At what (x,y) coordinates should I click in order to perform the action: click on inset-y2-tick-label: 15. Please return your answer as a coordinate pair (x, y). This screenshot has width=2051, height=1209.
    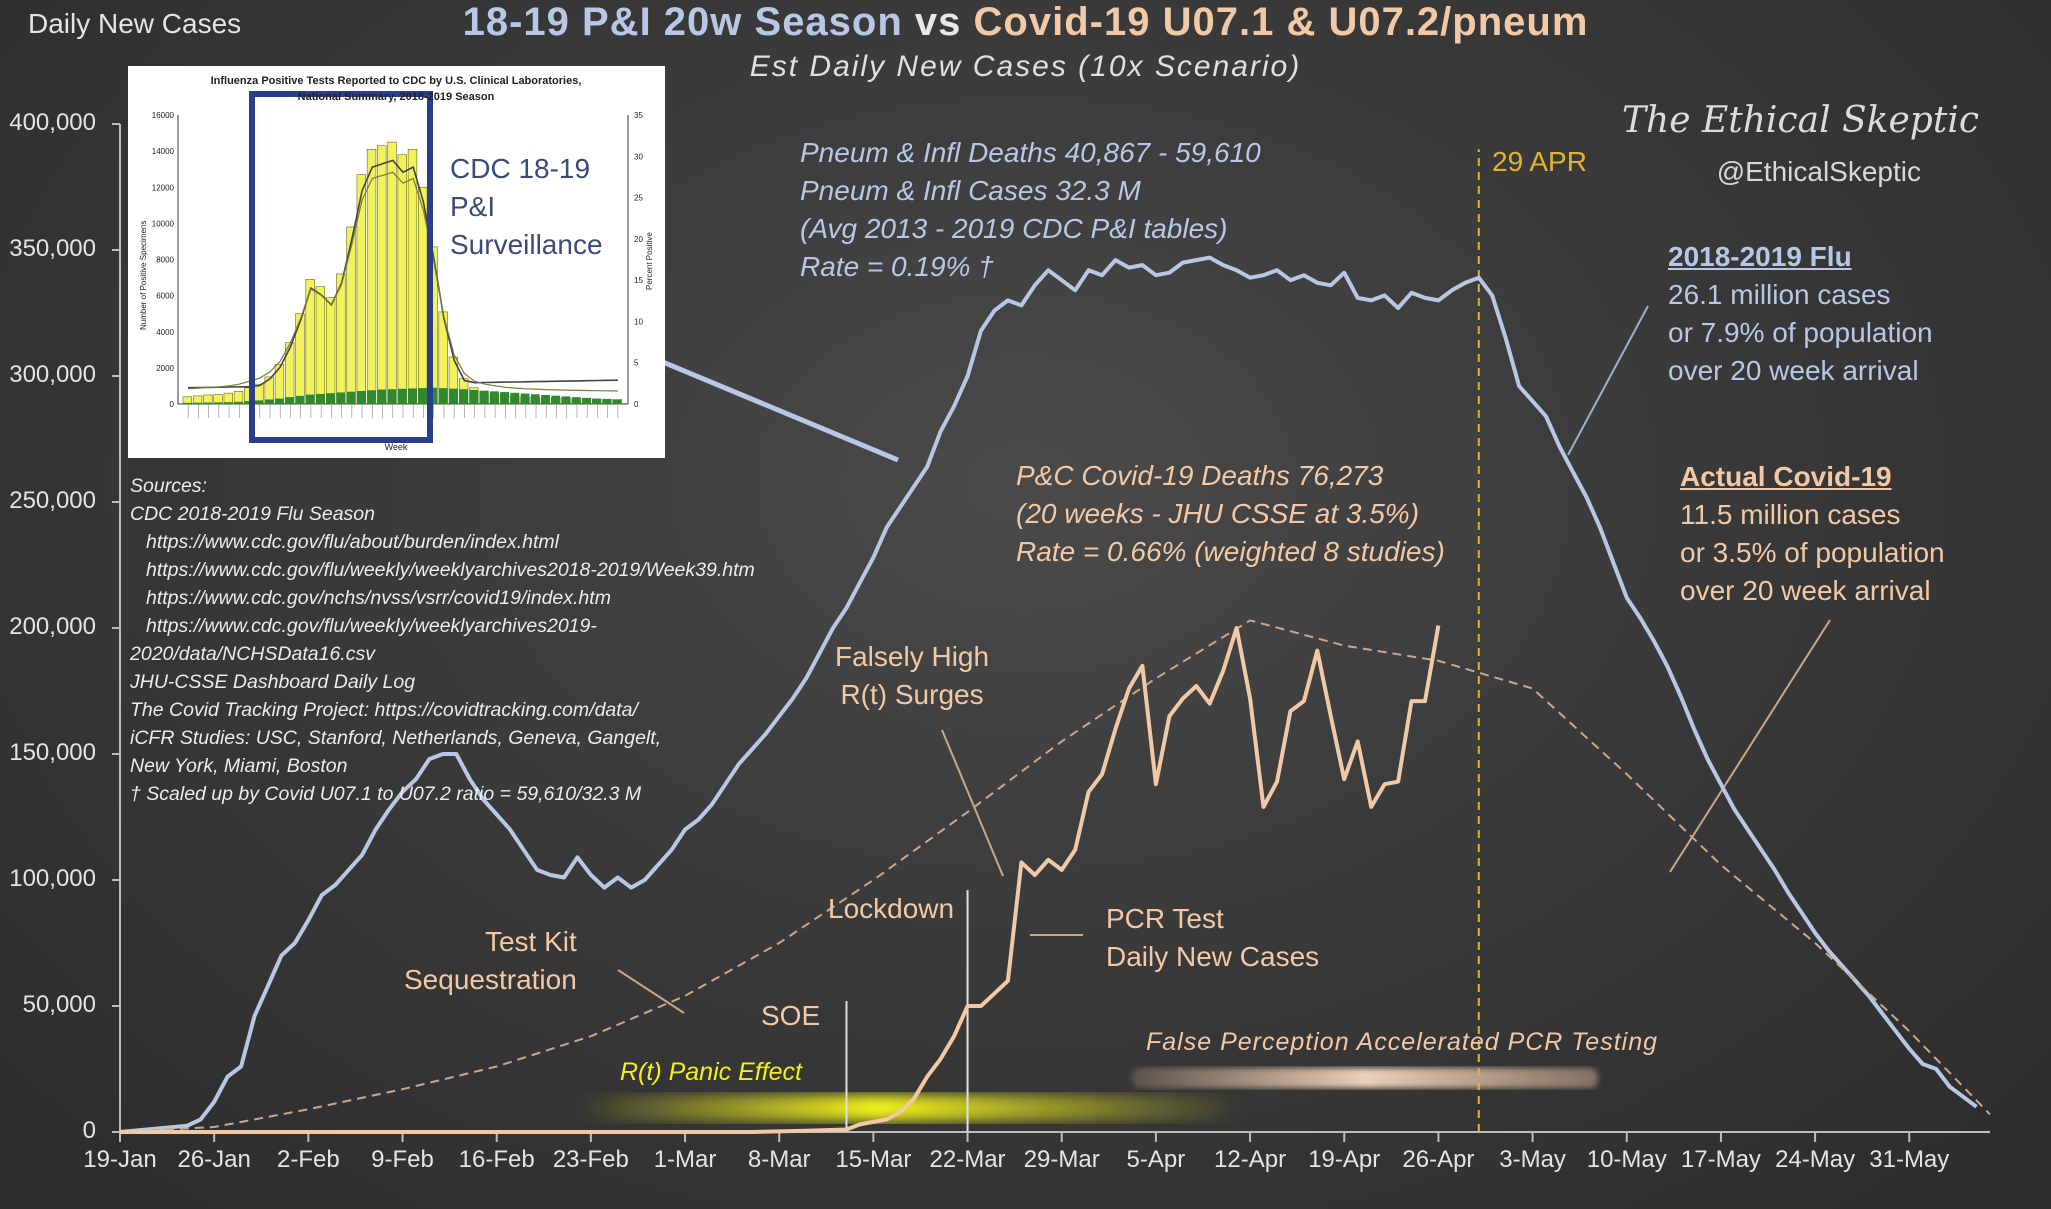
    Looking at the image, I should click on (638, 280).